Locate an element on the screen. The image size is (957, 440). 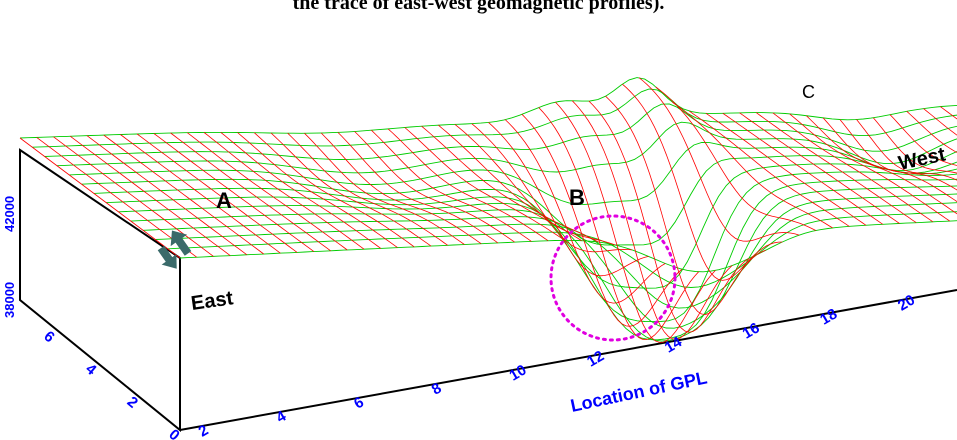
z-tick-label: 42000 is located at coordinates (9, 214).